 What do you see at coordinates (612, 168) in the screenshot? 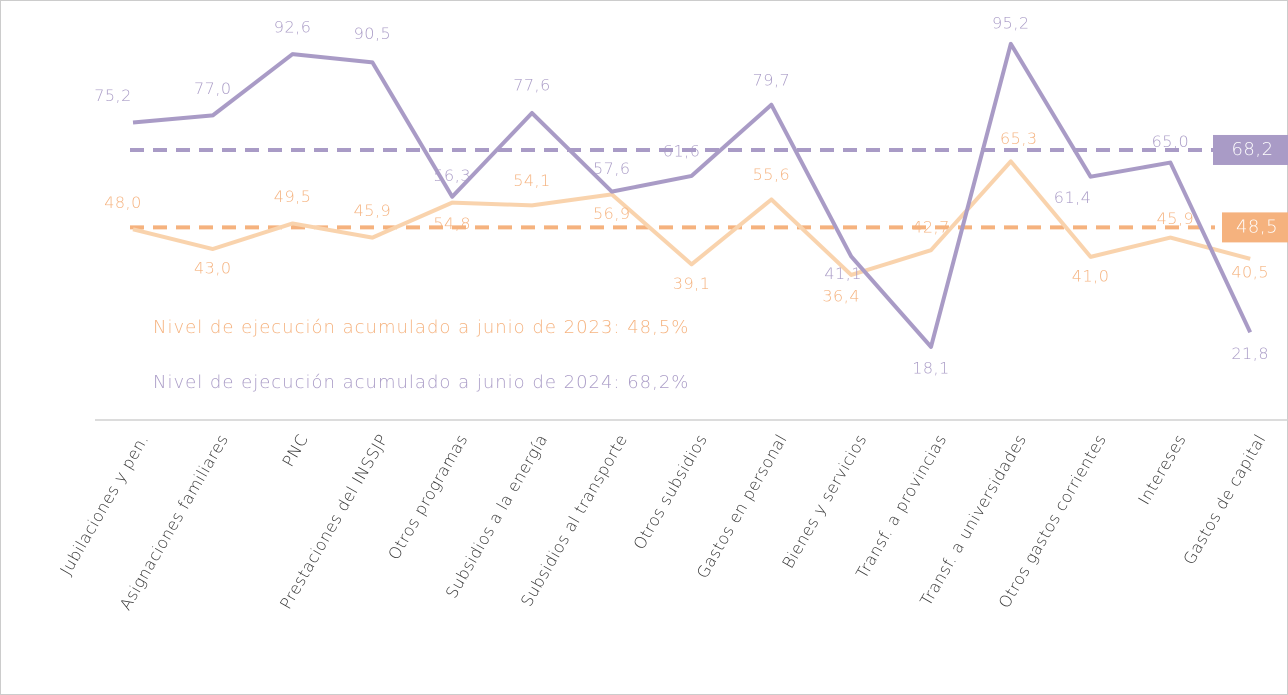
I see `data-label: 57,6` at bounding box center [612, 168].